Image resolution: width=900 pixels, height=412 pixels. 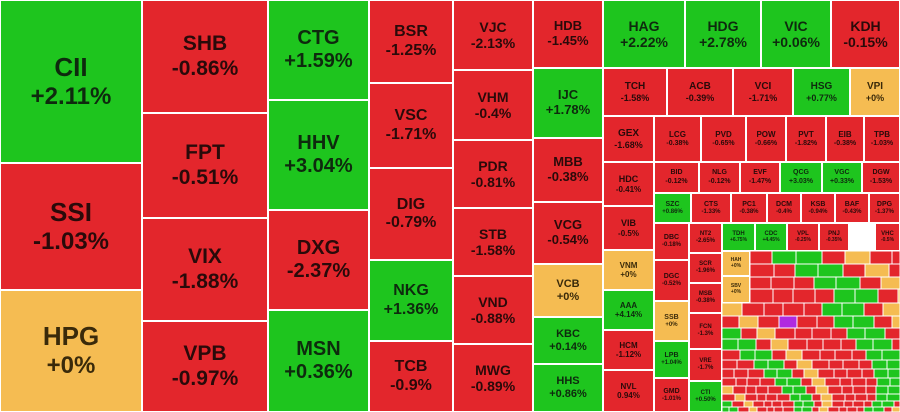 What do you see at coordinates (318, 50) in the screenshot?
I see `tile-ctg: CTG +1.59%` at bounding box center [318, 50].